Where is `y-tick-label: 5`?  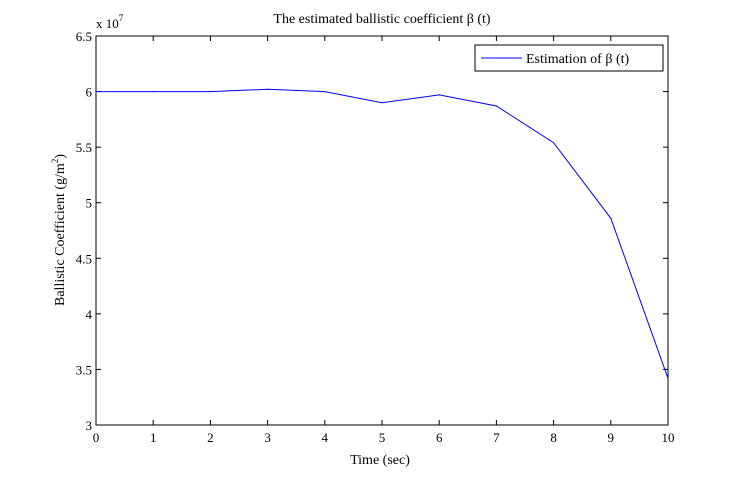
y-tick-label: 5 is located at coordinates (89, 203).